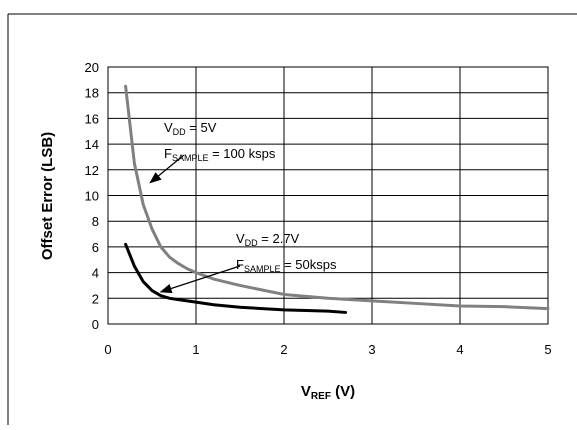  What do you see at coordinates (92, 144) in the screenshot?
I see `y-tick-label: 14` at bounding box center [92, 144].